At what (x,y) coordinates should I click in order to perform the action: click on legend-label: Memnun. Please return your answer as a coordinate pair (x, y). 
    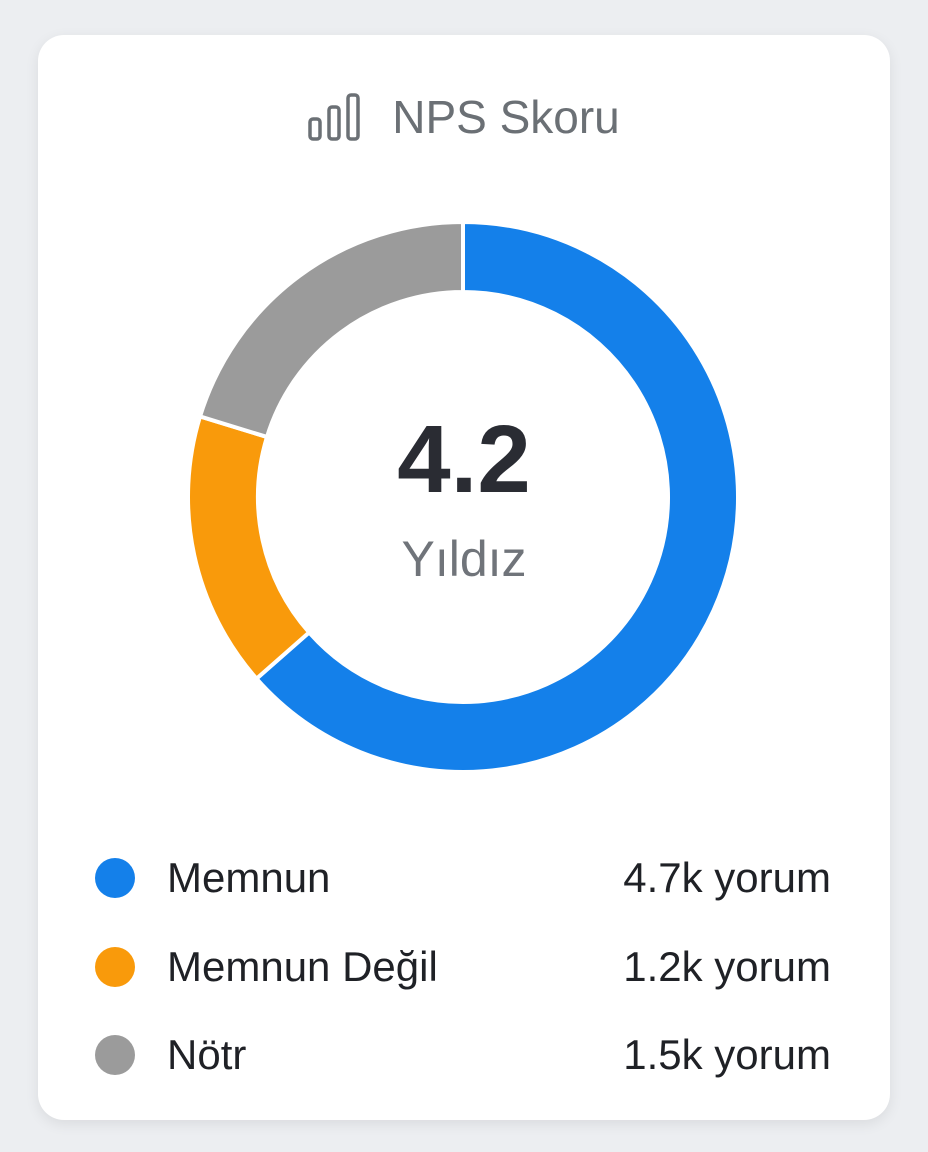
    Looking at the image, I should click on (249, 877).